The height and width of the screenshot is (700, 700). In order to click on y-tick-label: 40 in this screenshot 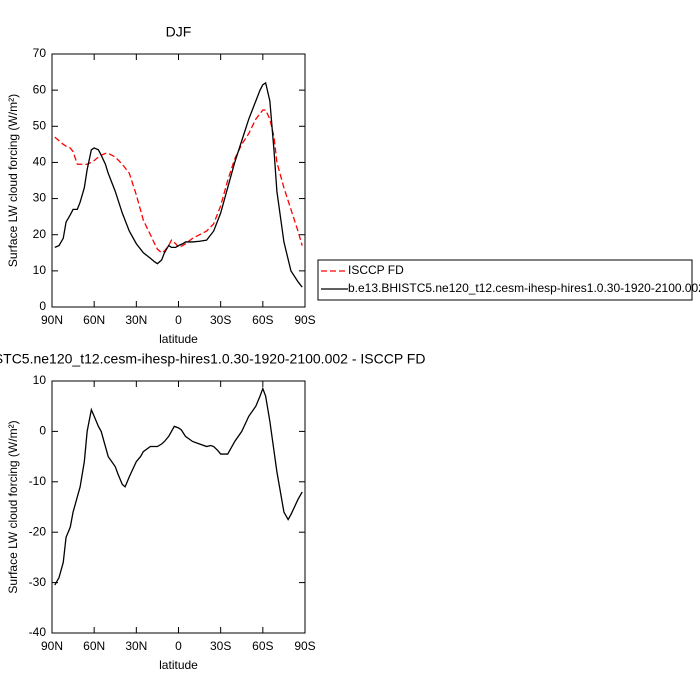, I will do `click(40, 162)`.